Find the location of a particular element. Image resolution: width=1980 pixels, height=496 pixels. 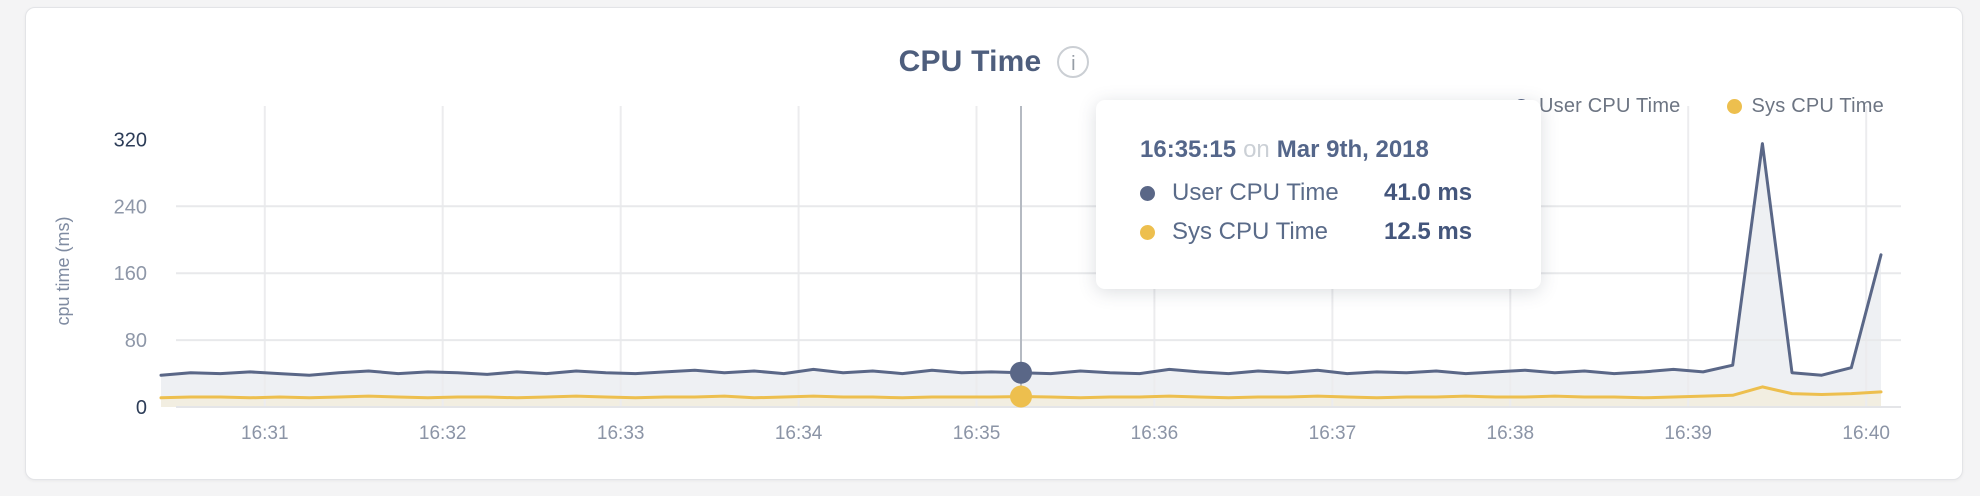

legend-label: Sys CPU Time is located at coordinates (1817, 106).